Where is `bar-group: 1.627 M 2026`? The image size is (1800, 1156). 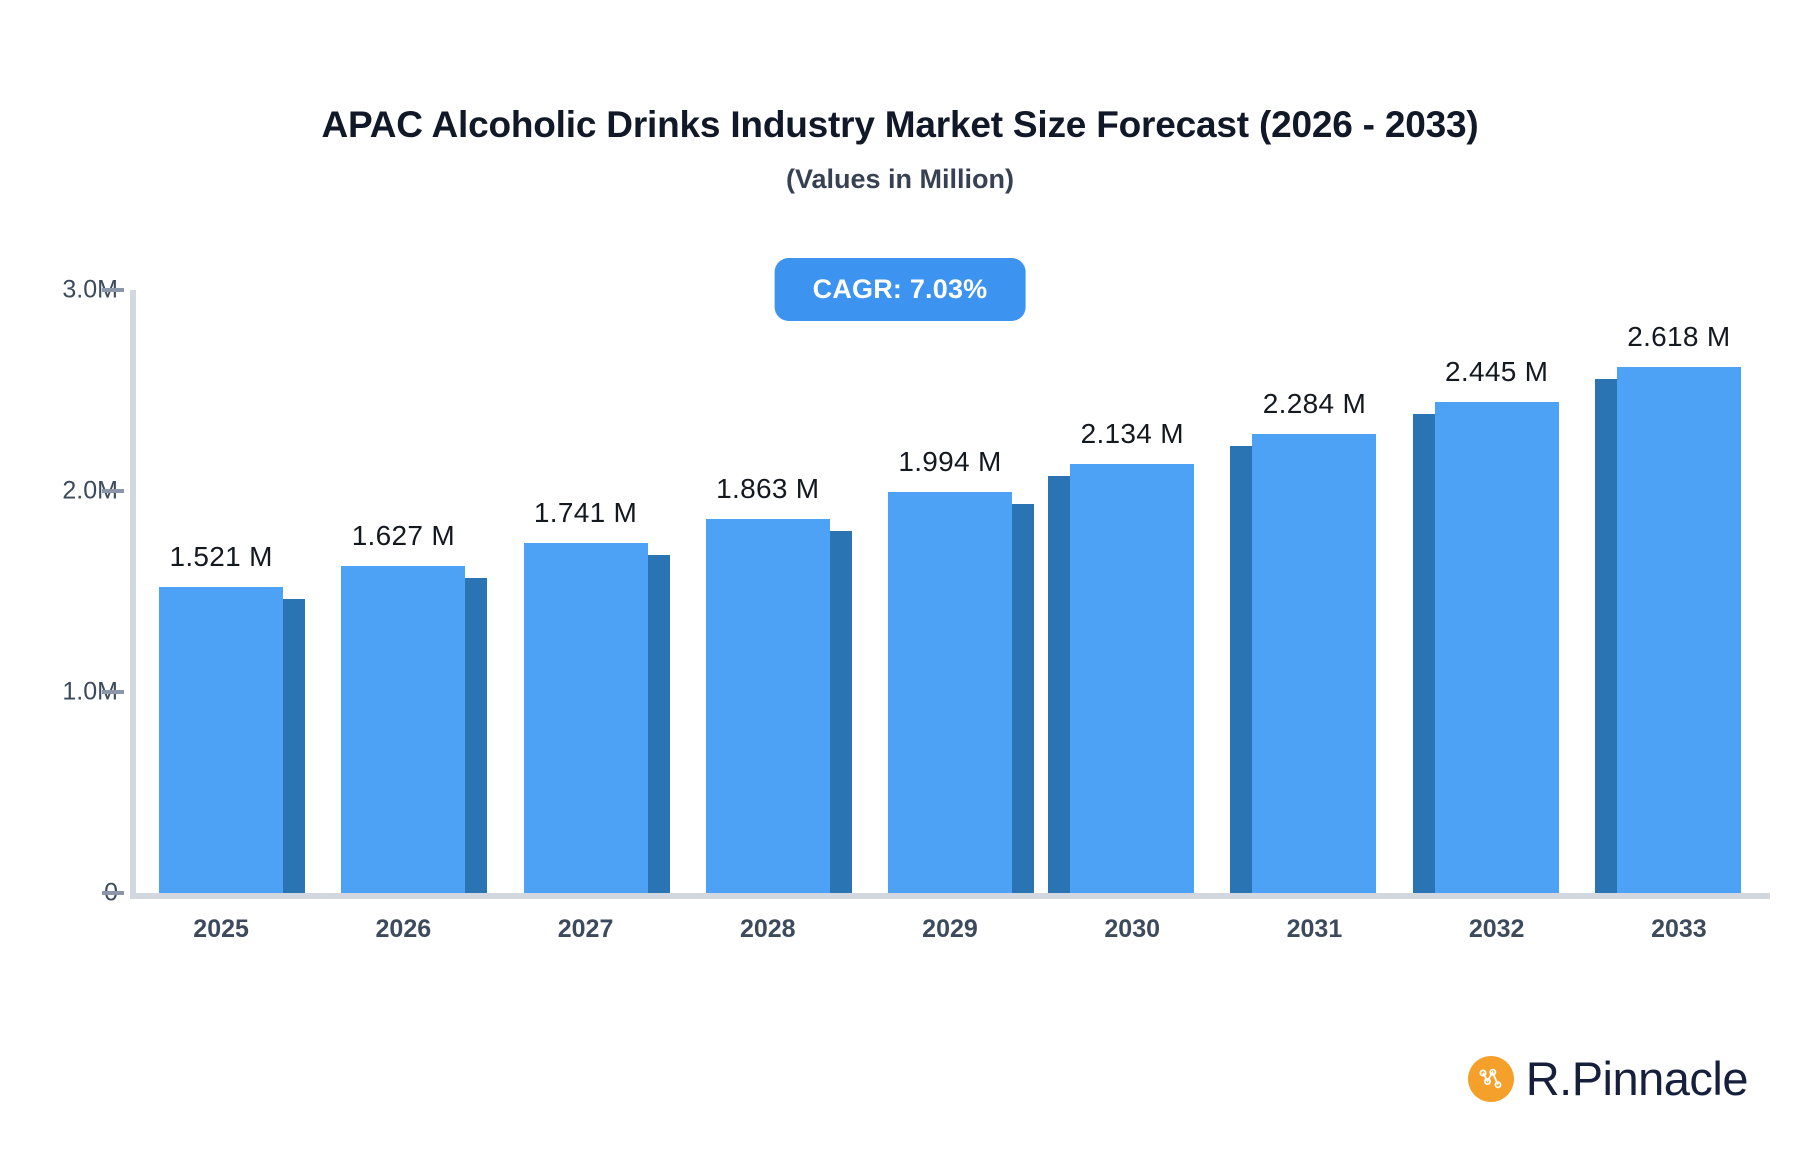 bar-group: 1.627 M 2026 is located at coordinates (403, 616).